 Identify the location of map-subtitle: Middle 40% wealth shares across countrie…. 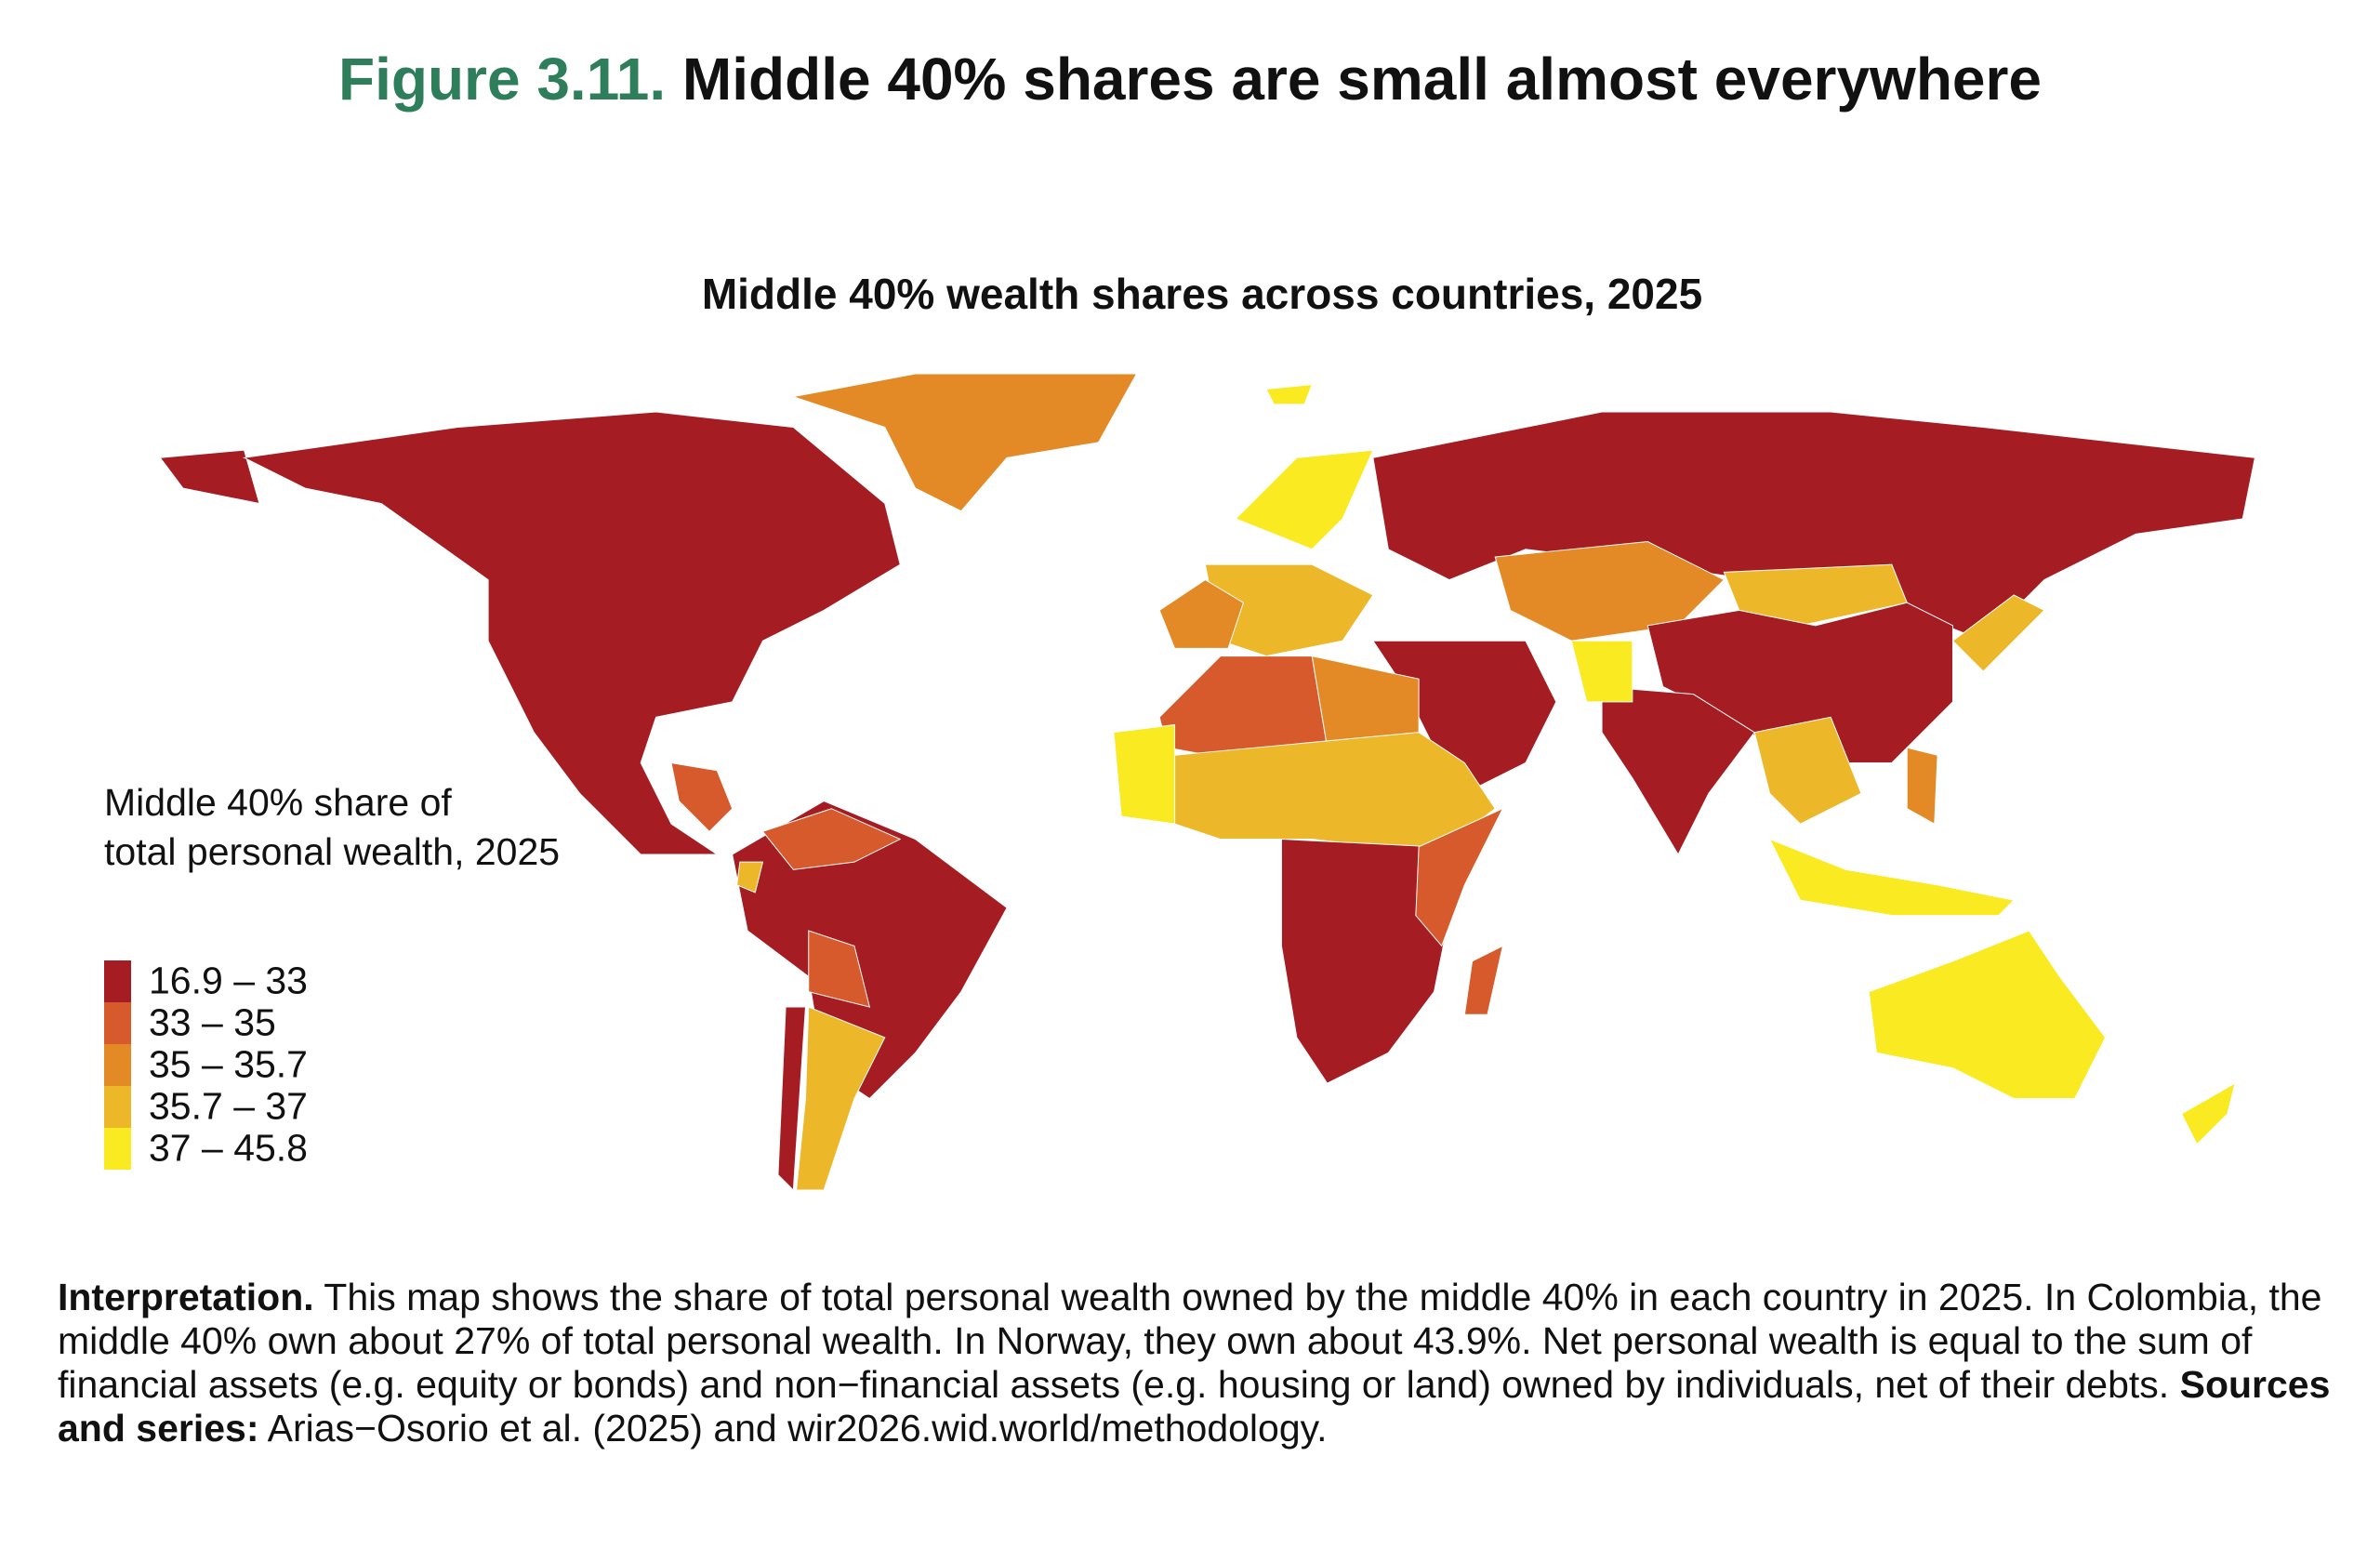
(1202, 294).